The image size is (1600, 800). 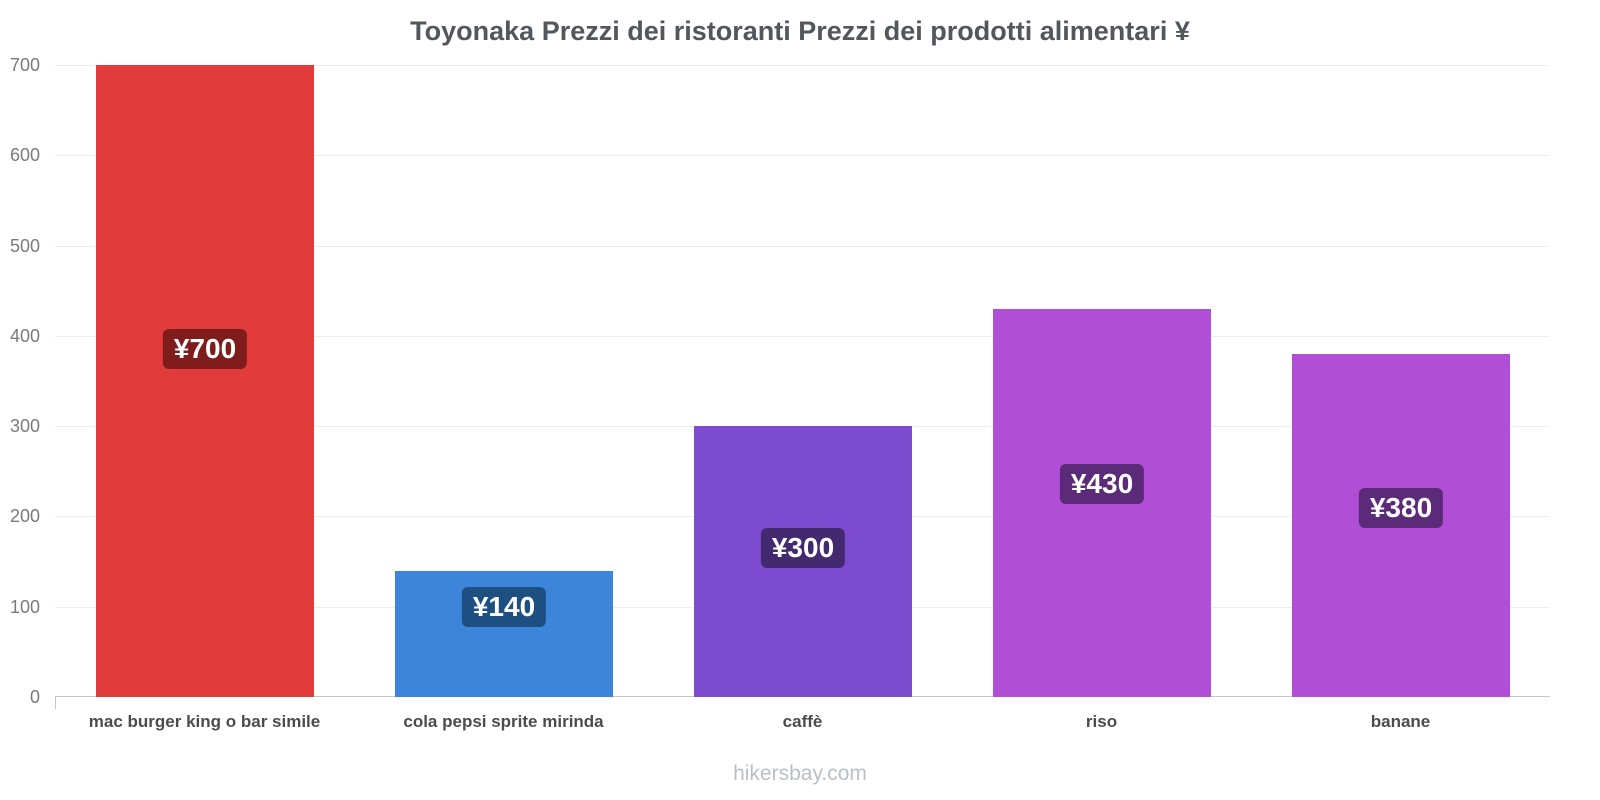 I want to click on bar-1: ¥700, so click(x=205, y=381).